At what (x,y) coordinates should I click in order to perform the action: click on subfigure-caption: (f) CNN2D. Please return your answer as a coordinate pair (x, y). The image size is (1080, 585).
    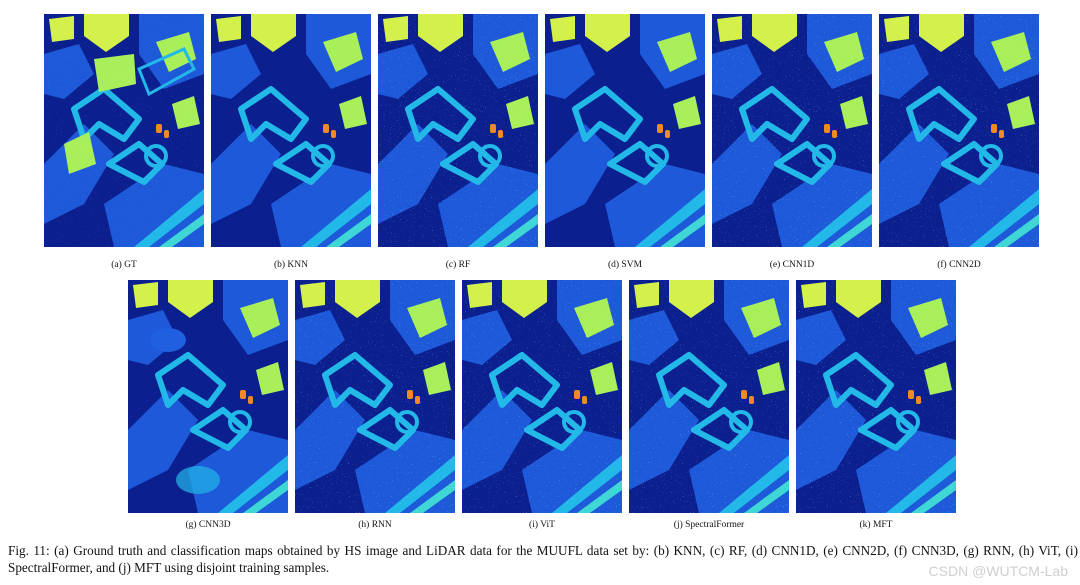
    Looking at the image, I should click on (959, 265).